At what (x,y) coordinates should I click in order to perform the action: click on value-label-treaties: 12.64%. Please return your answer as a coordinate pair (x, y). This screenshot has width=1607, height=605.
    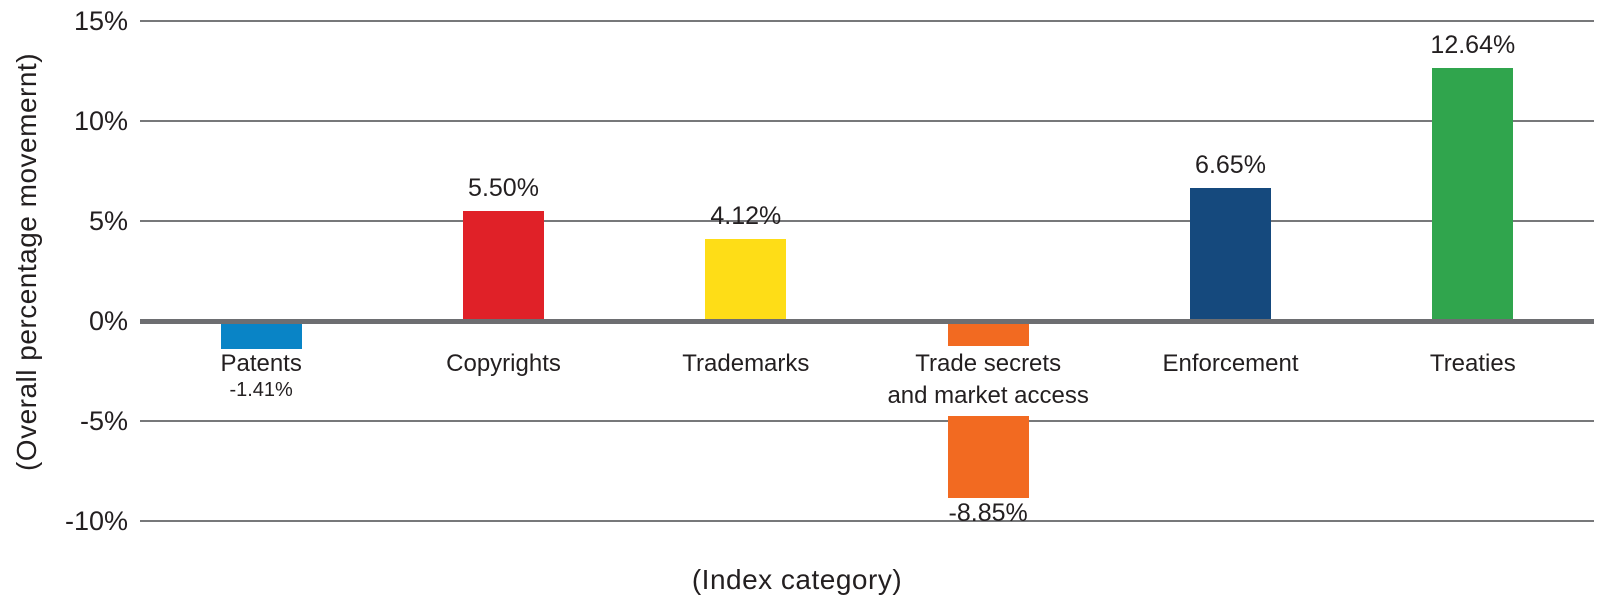
    Looking at the image, I should click on (1473, 45).